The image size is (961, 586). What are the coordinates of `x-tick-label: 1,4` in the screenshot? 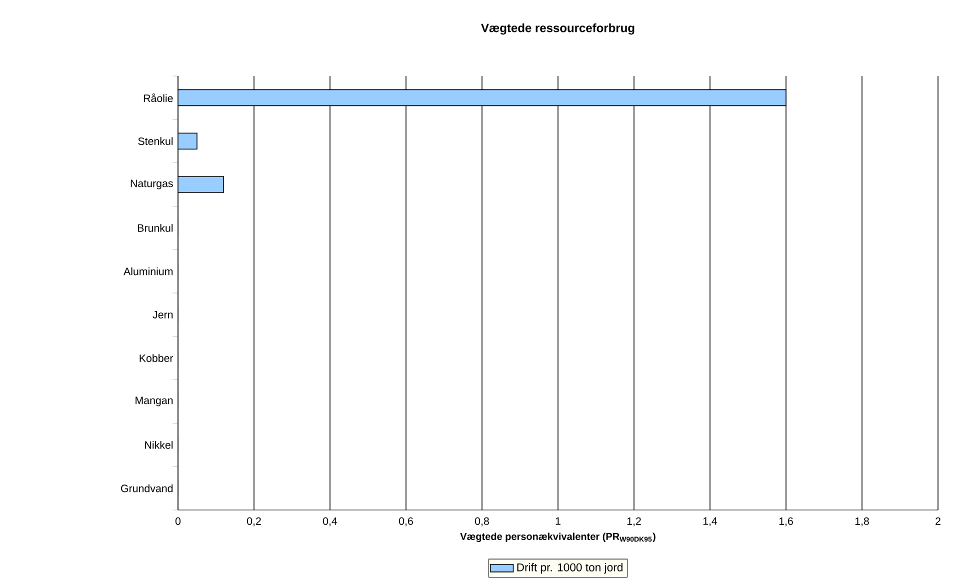 It's located at (710, 521).